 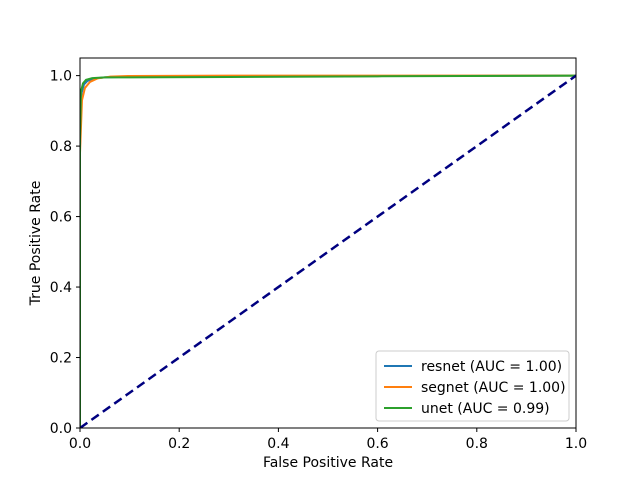 What do you see at coordinates (493, 388) in the screenshot?
I see `legend-label-1: segnet (AUC = 1.00)` at bounding box center [493, 388].